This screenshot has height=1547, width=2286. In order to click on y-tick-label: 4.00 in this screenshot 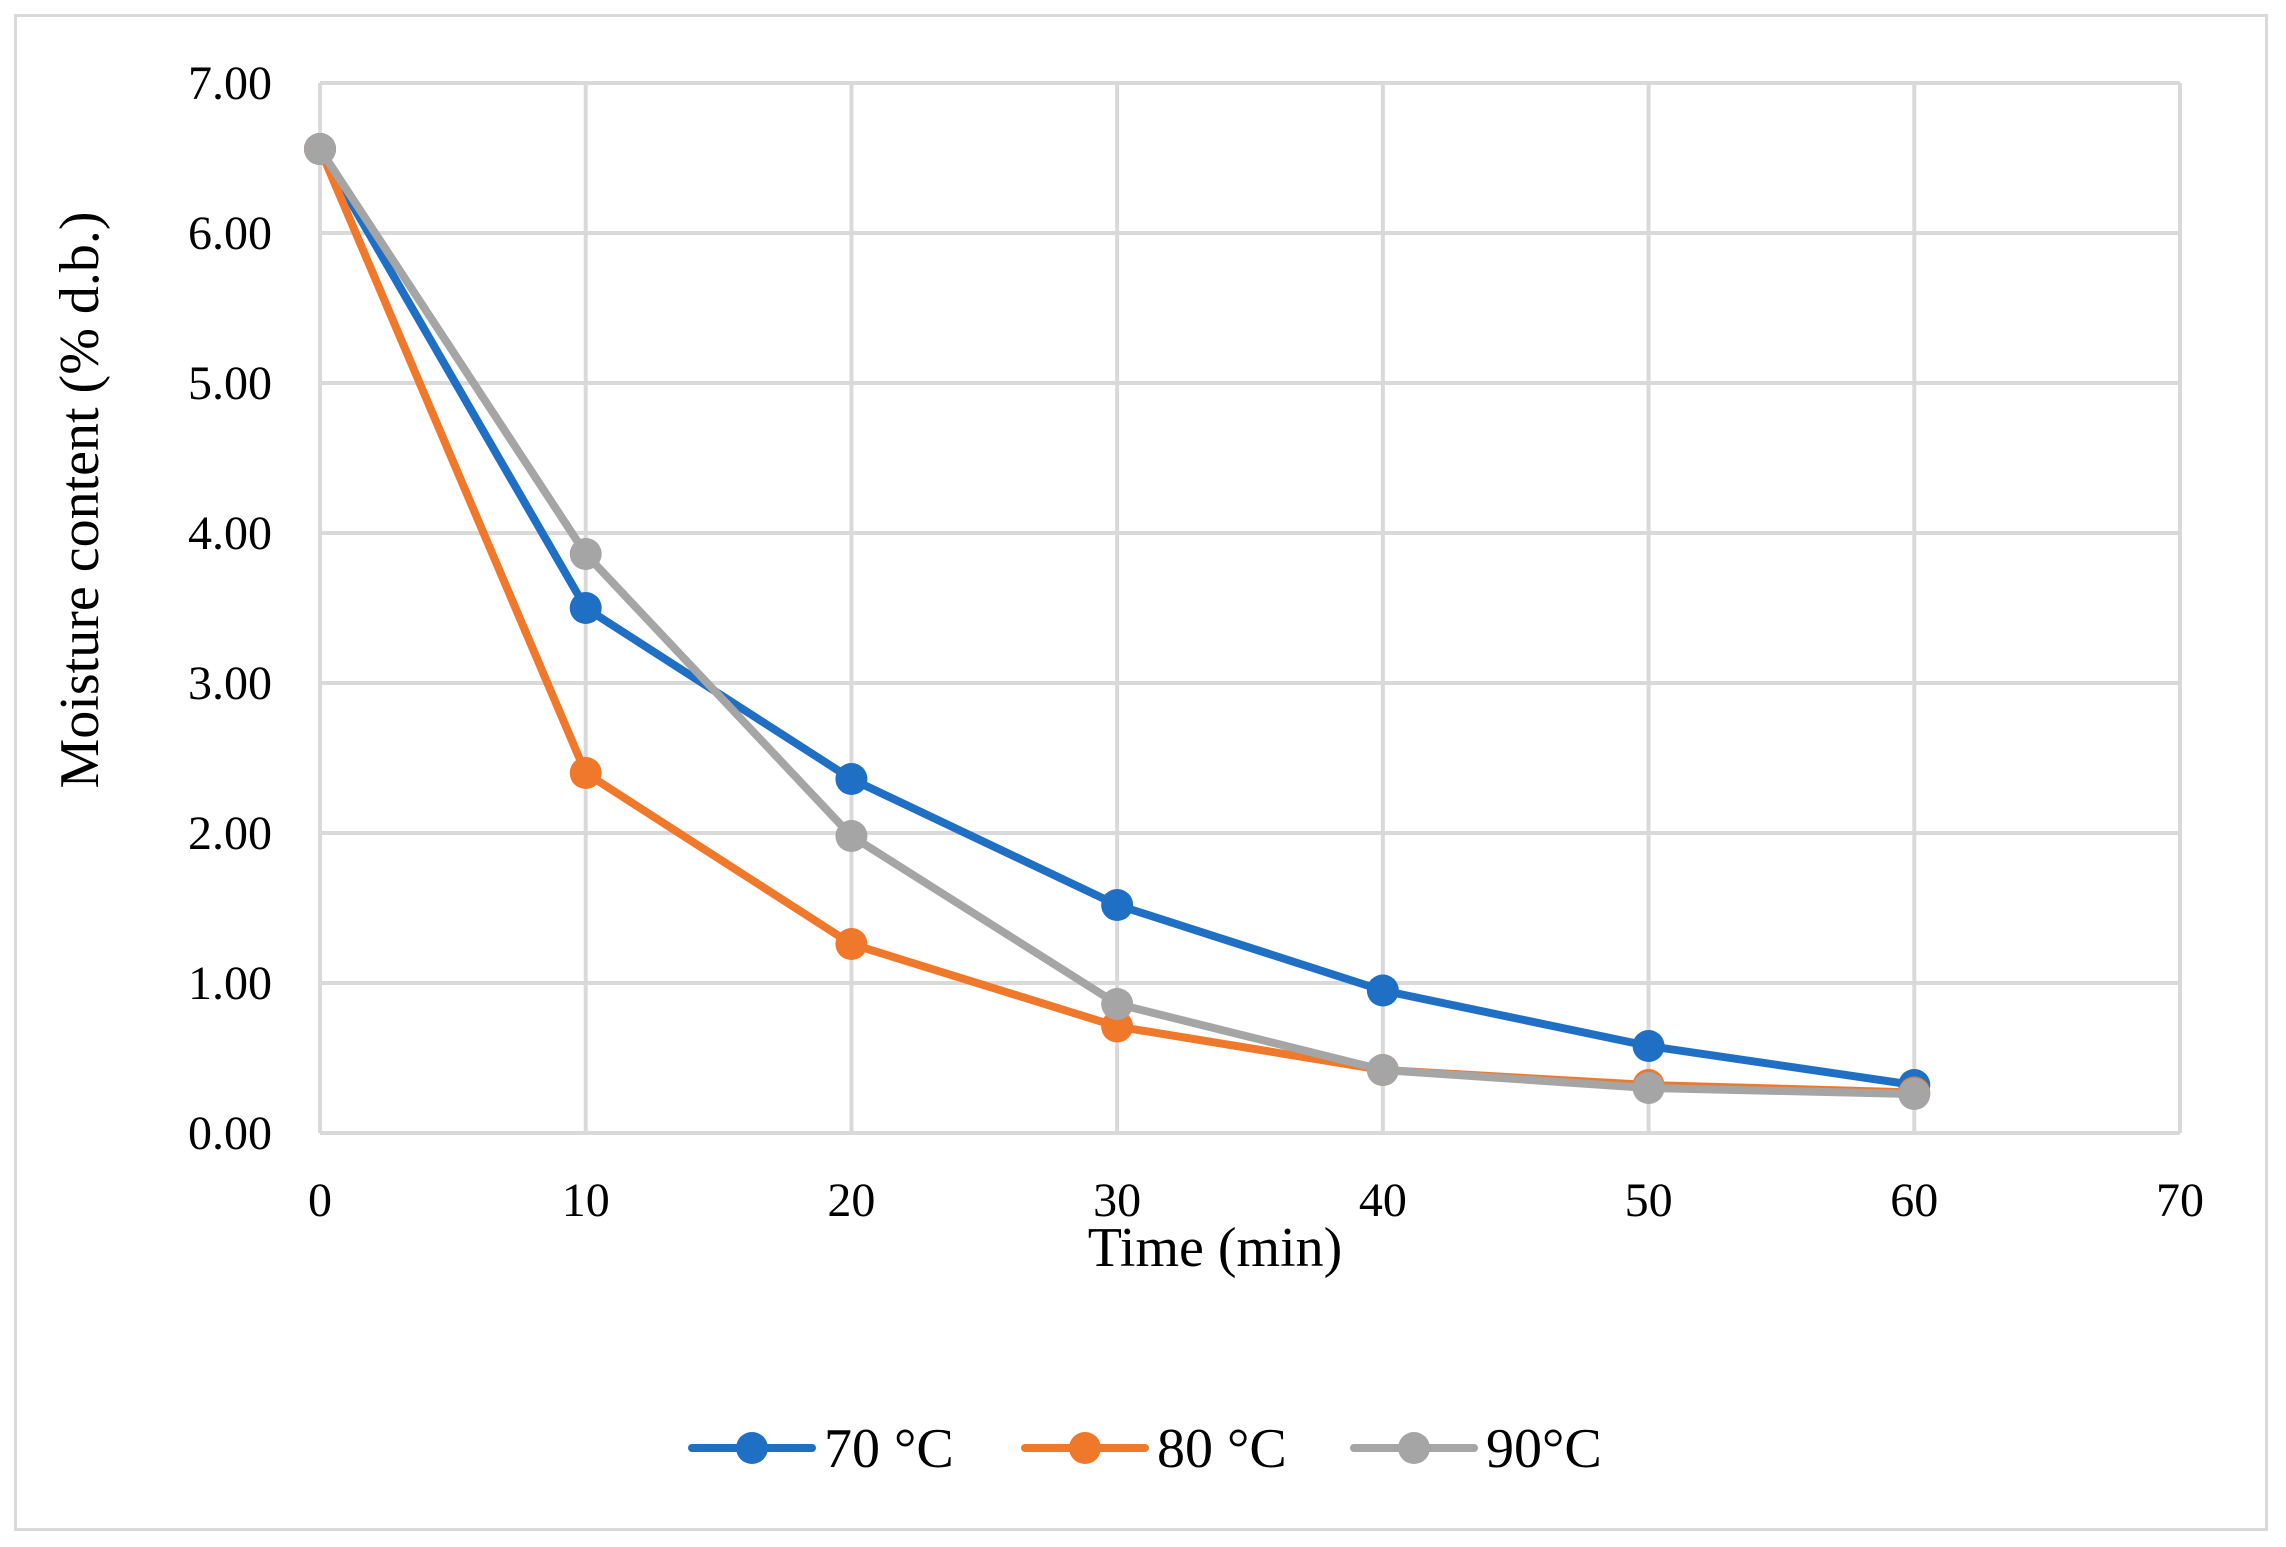, I will do `click(230, 533)`.